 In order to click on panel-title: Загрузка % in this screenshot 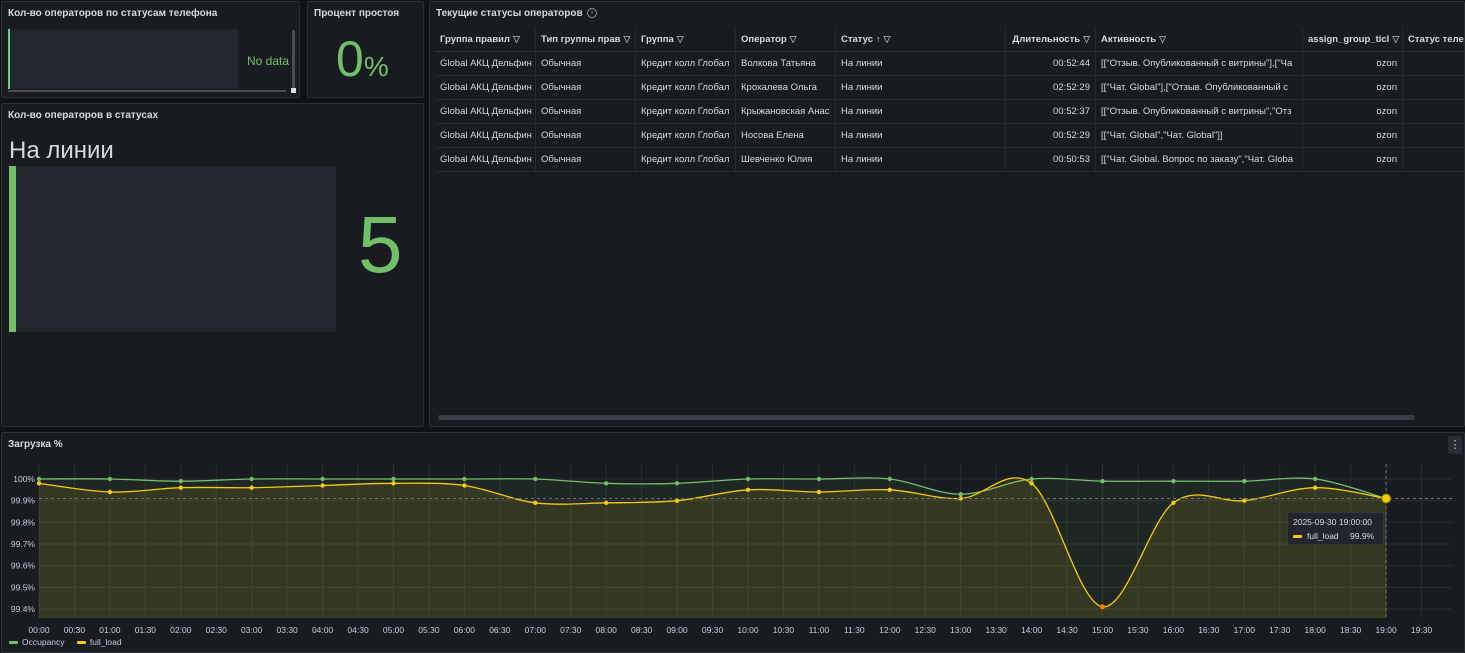, I will do `click(35, 444)`.